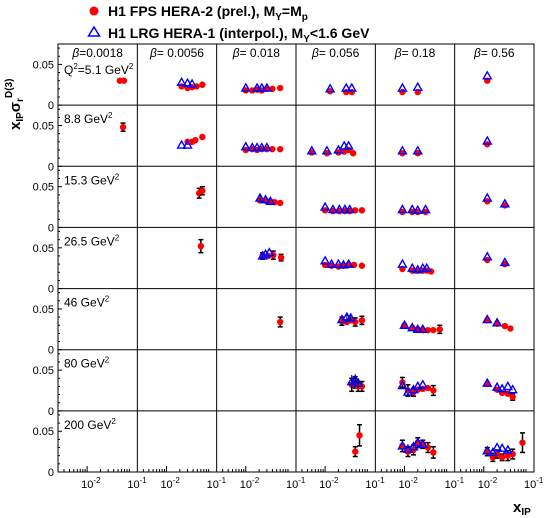 The width and height of the screenshot is (548, 518). Describe the element at coordinates (494, 53) in the screenshot. I see `beta-label: β= 0.56` at that location.